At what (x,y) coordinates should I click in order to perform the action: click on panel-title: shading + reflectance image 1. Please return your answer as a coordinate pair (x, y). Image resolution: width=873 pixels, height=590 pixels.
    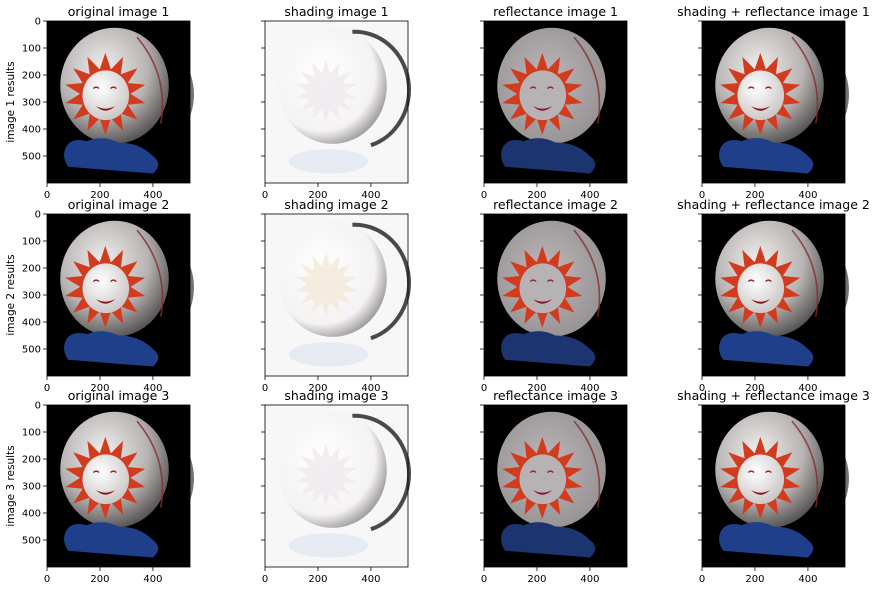
    Looking at the image, I should click on (773, 11).